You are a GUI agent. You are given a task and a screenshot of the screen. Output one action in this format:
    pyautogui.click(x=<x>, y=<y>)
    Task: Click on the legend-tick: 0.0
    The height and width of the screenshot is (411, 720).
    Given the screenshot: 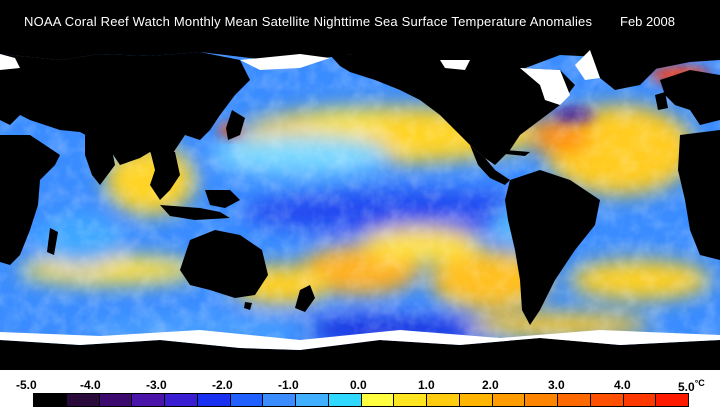 What is the action you would take?
    pyautogui.click(x=358, y=385)
    